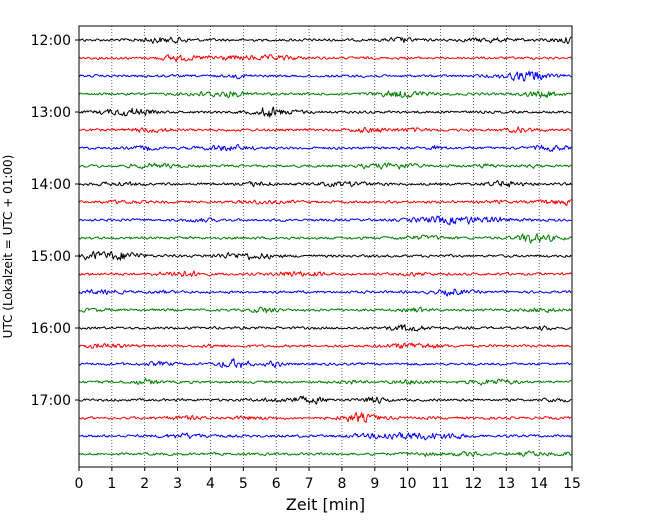 The height and width of the screenshot is (520, 650). I want to click on y-axis-ticks: 12:00 13:00 14:00 15:00 16:00 17:00, so click(55, 221).